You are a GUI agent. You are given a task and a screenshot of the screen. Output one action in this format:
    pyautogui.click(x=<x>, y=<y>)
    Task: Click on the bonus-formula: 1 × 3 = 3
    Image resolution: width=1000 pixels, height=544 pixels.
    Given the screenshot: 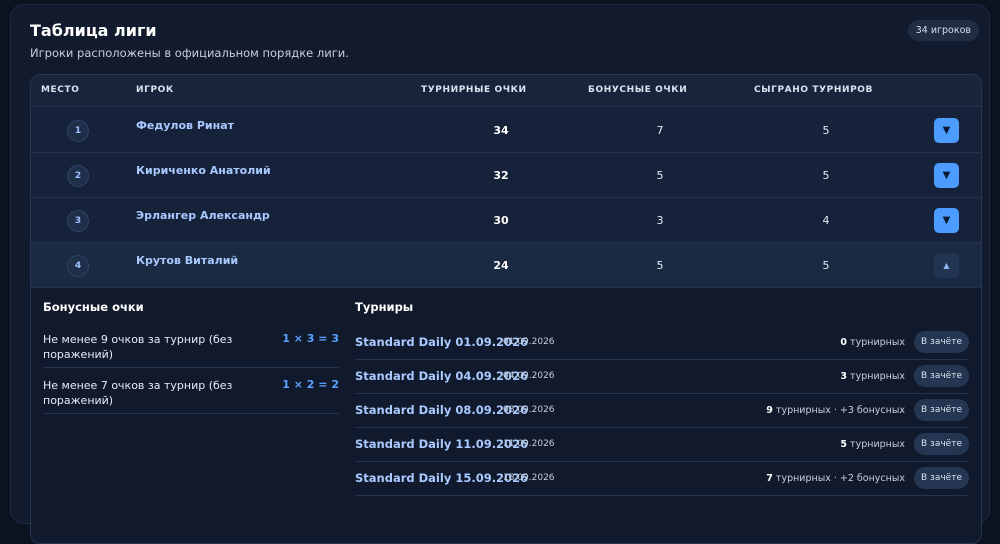 What is the action you would take?
    pyautogui.click(x=310, y=338)
    